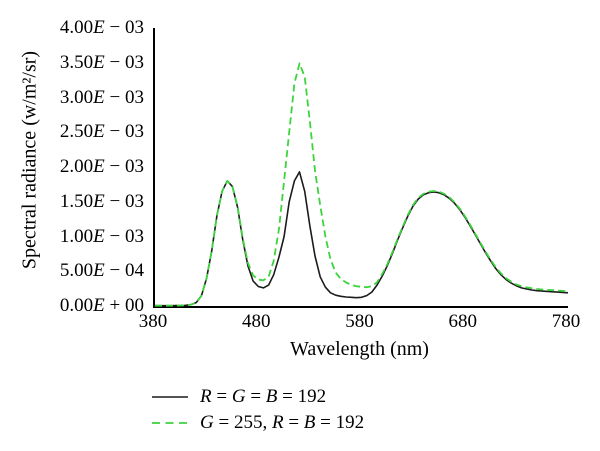 The image size is (600, 451). What do you see at coordinates (101, 27) in the screenshot?
I see `y-tick-label: 4.00E − 03` at bounding box center [101, 27].